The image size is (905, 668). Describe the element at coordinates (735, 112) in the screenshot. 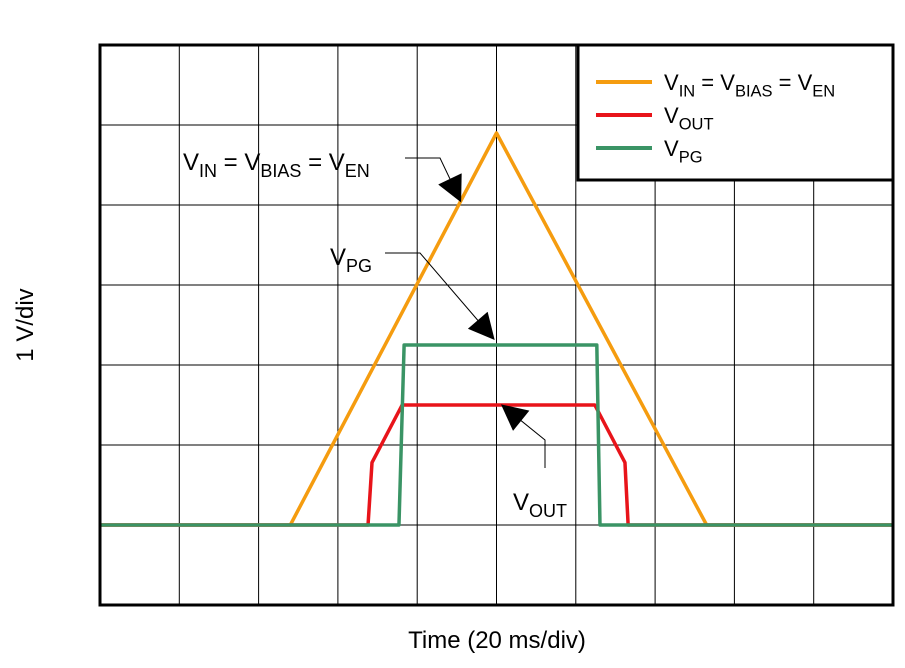

I see `legend-box` at that location.